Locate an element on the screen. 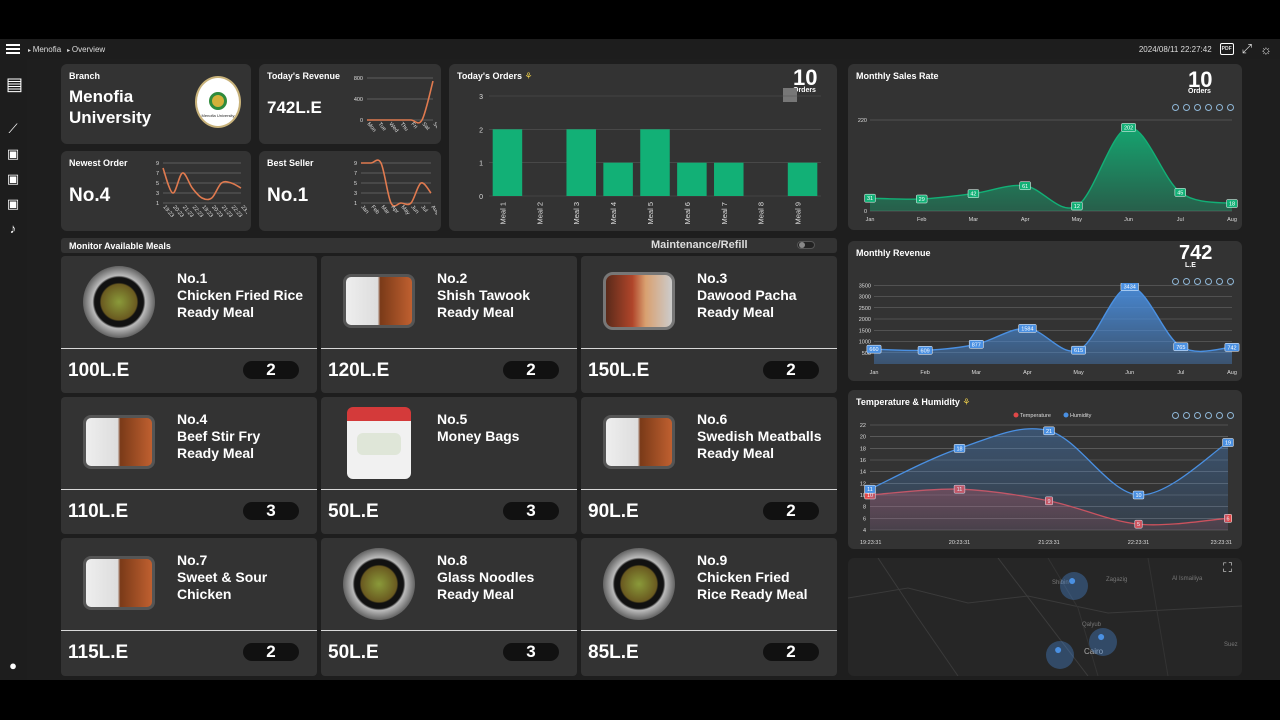 This screenshot has width=1280, height=720. breadcrumb-item: Overview is located at coordinates (86, 49).